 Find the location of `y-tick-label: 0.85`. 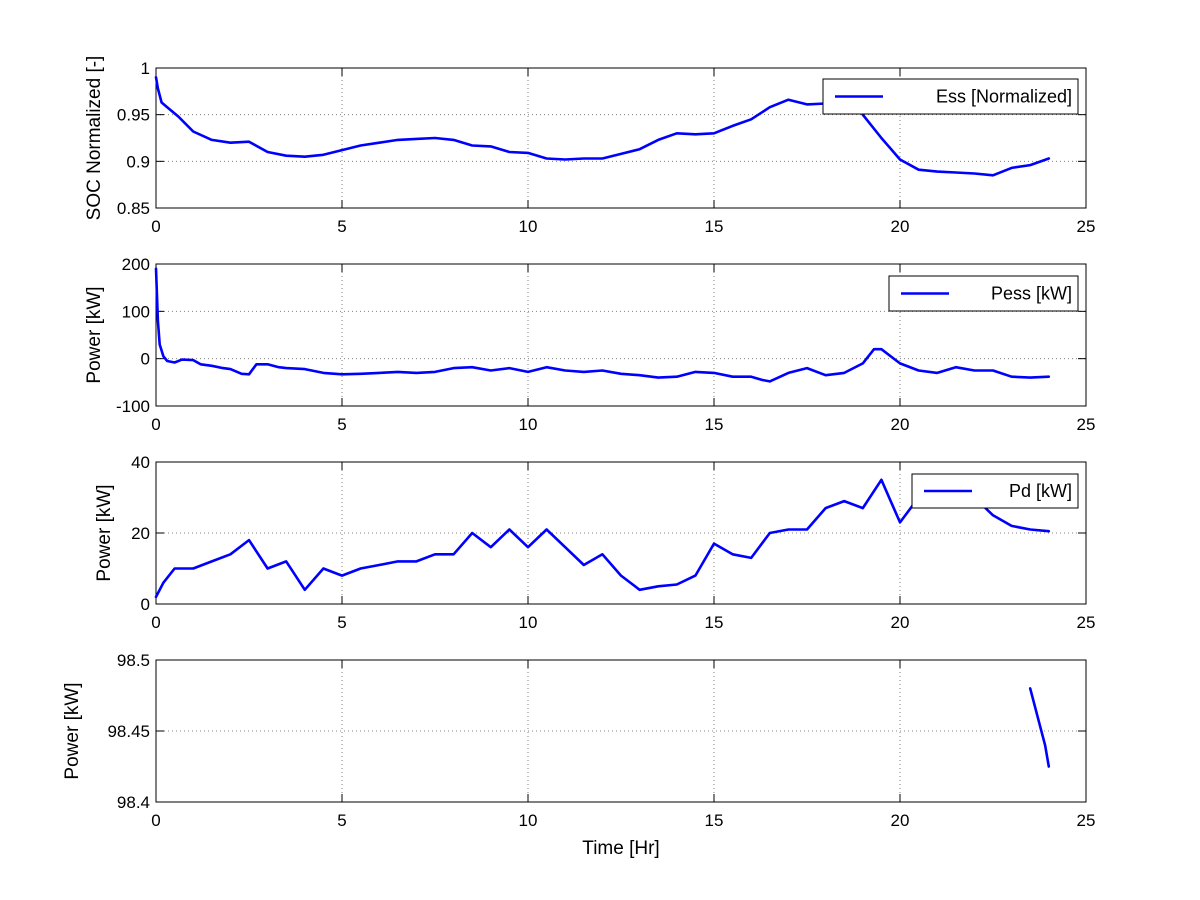

y-tick-label: 0.85 is located at coordinates (133, 208).